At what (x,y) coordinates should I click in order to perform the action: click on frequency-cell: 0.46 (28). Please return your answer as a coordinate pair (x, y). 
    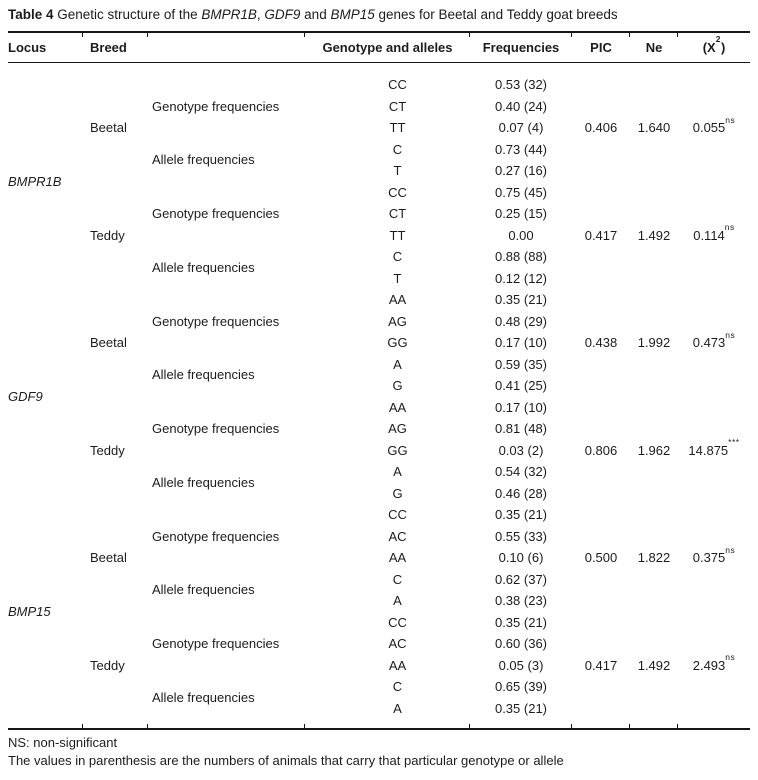
    Looking at the image, I should click on (521, 493).